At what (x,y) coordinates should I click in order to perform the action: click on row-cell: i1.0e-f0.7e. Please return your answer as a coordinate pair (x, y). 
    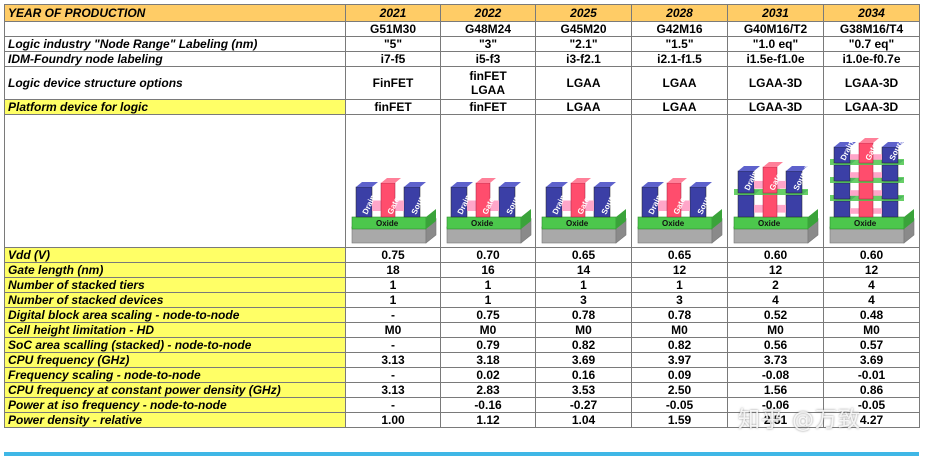
    Looking at the image, I should click on (871, 59).